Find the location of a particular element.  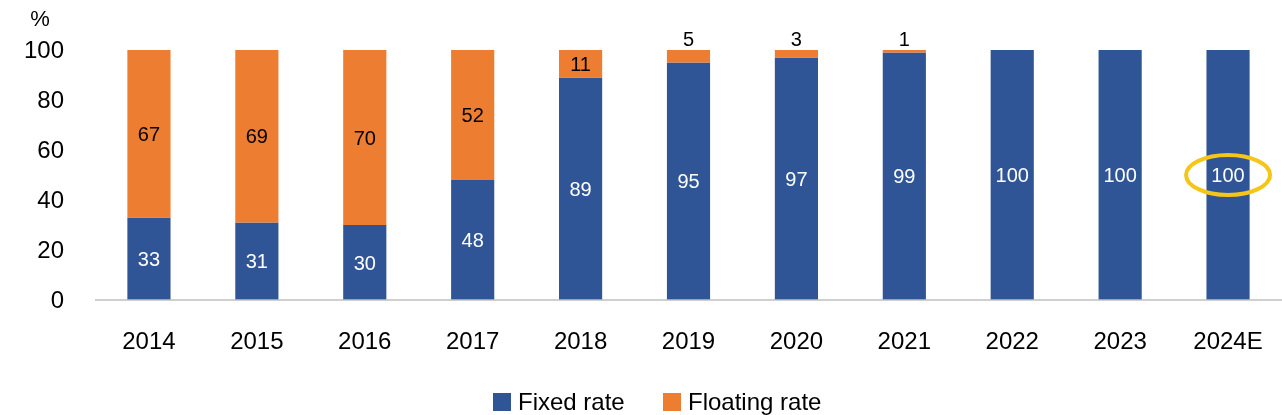

y-tick-label: 0 is located at coordinates (57, 299).